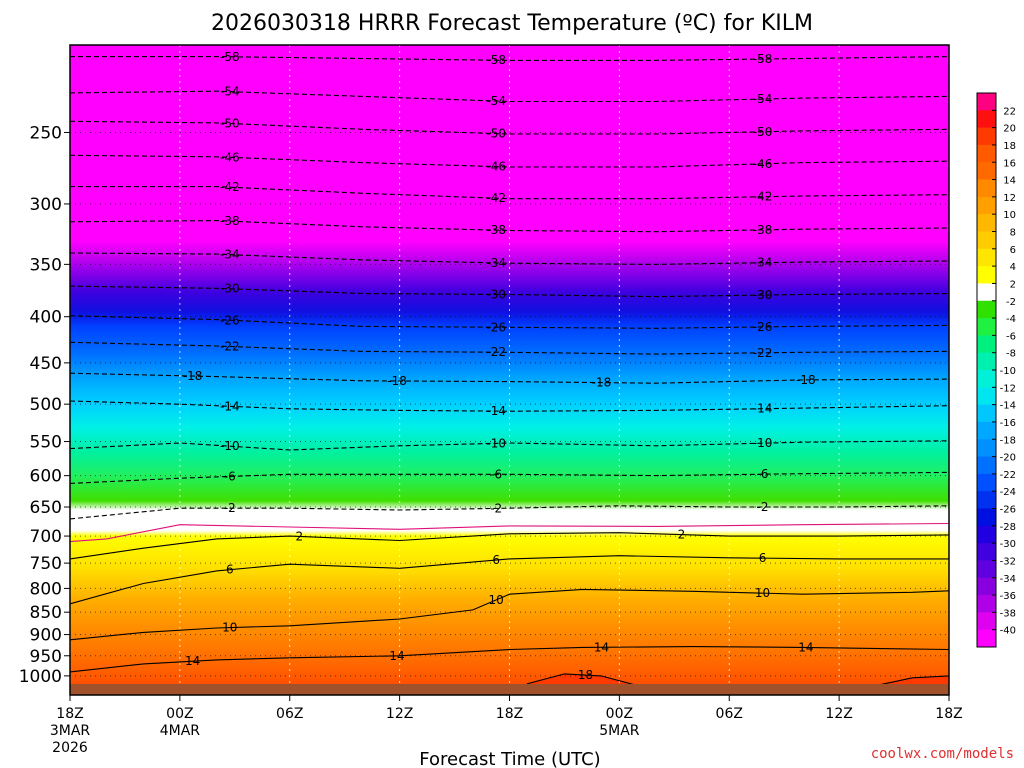 The image size is (1024, 768). What do you see at coordinates (763, 197) in the screenshot?
I see `isotherm-label: -42` at bounding box center [763, 197].